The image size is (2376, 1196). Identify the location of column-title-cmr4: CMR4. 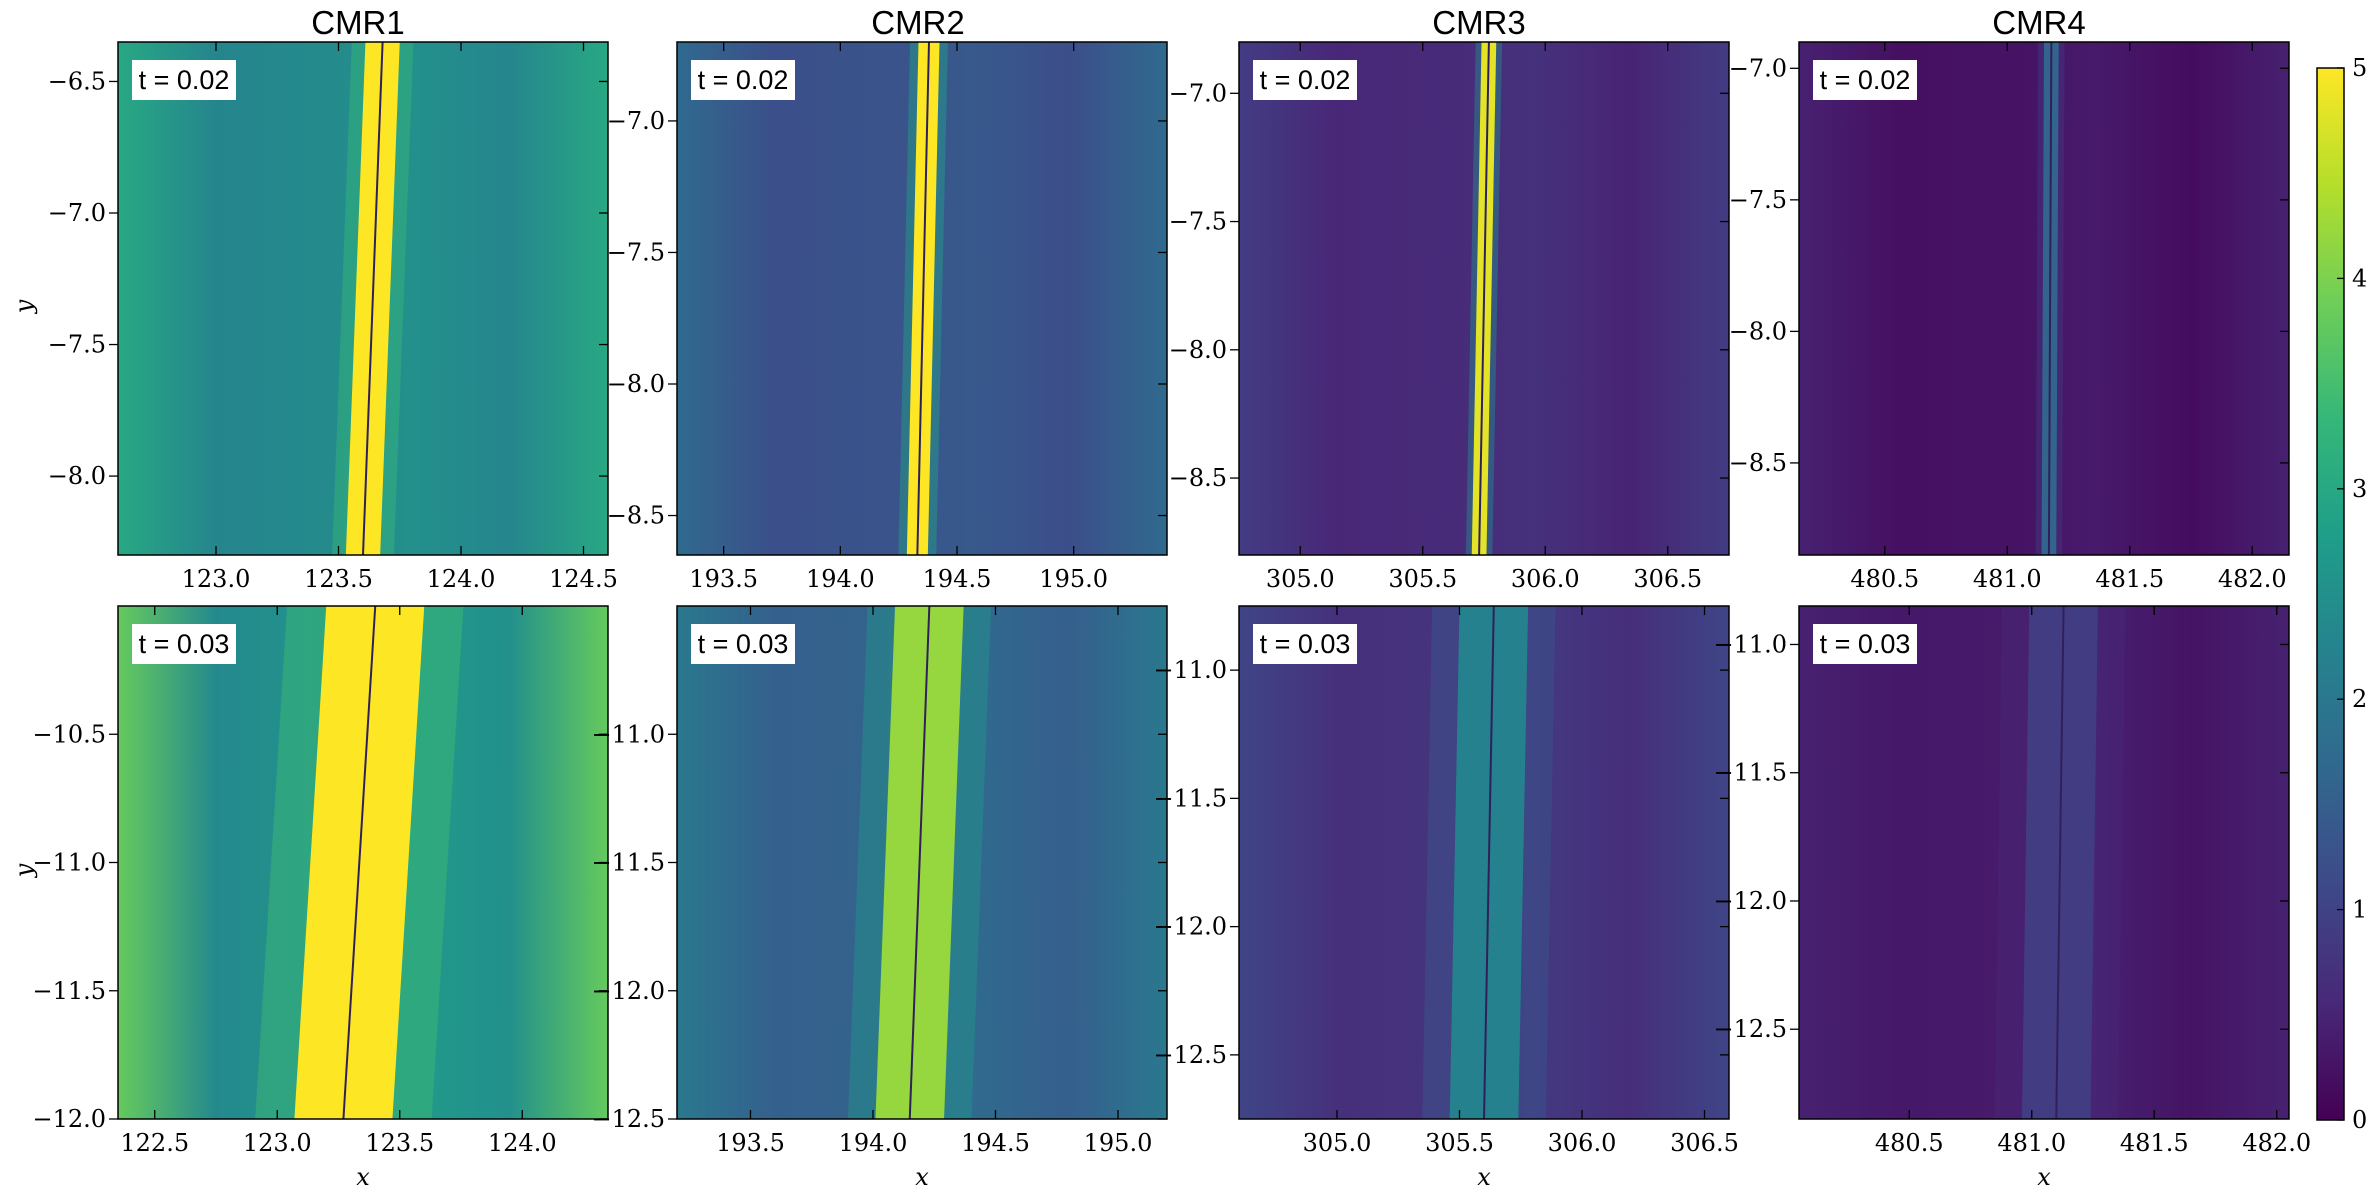
(2039, 22).